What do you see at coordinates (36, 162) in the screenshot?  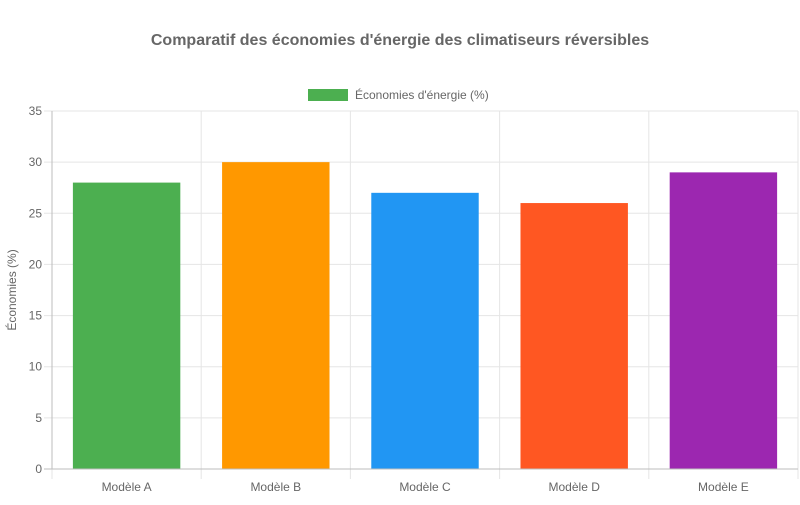 I see `y-tick-label: 30` at bounding box center [36, 162].